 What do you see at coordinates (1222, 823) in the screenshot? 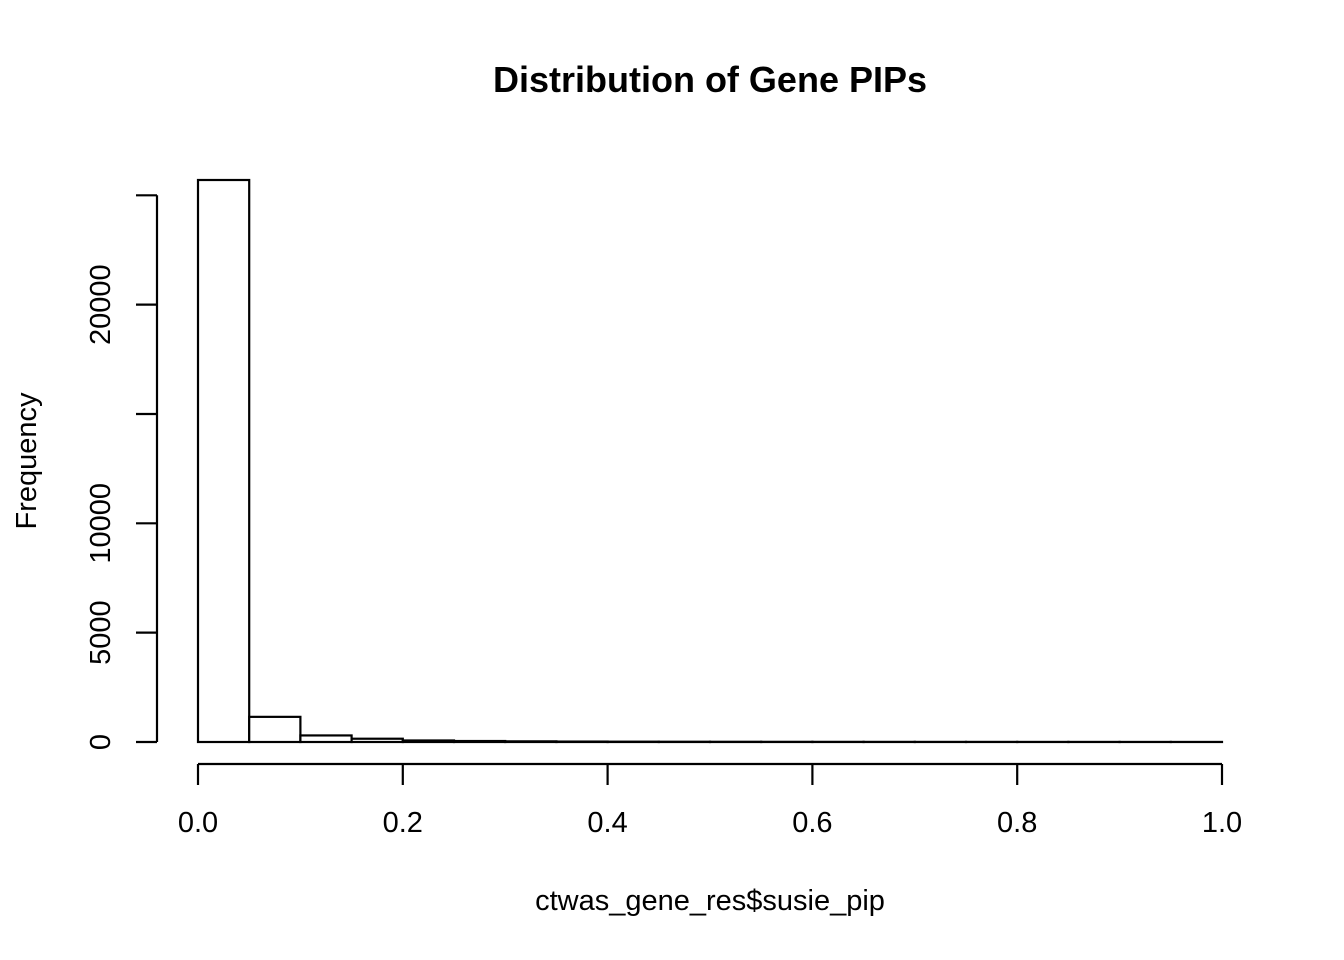
I see `x-tick-label: 1.0` at bounding box center [1222, 823].